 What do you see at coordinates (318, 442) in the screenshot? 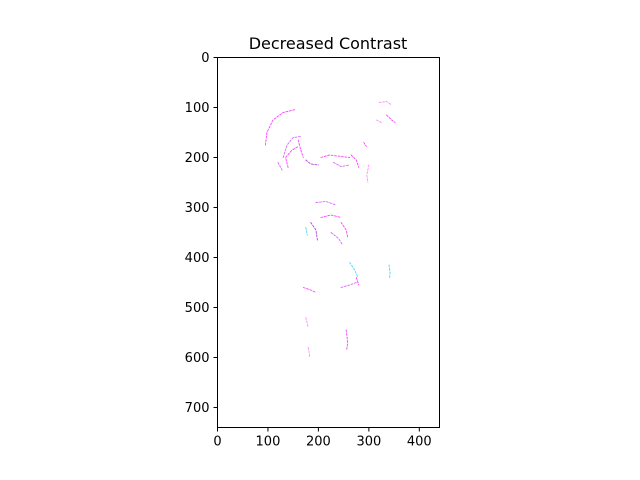
I see `x-tick-label: 200` at bounding box center [318, 442].